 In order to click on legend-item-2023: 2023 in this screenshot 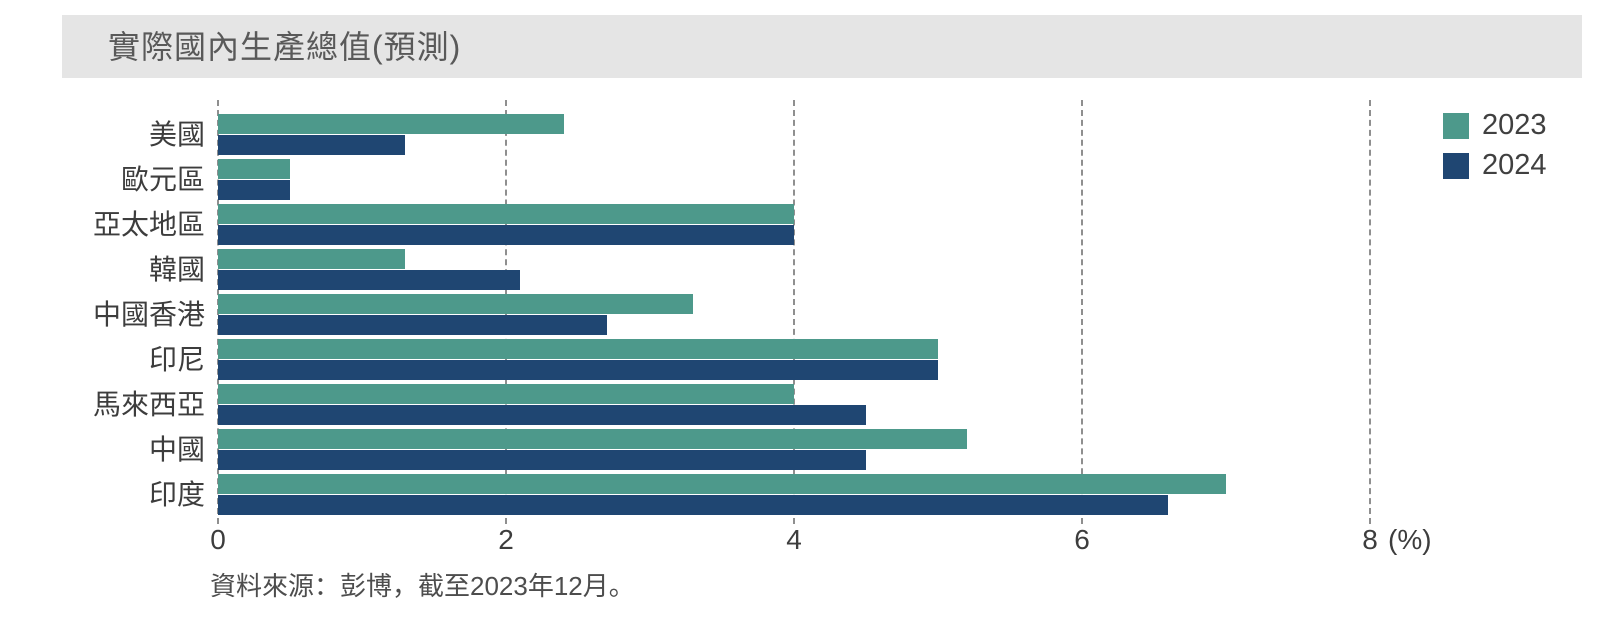, I will do `click(1495, 125)`.